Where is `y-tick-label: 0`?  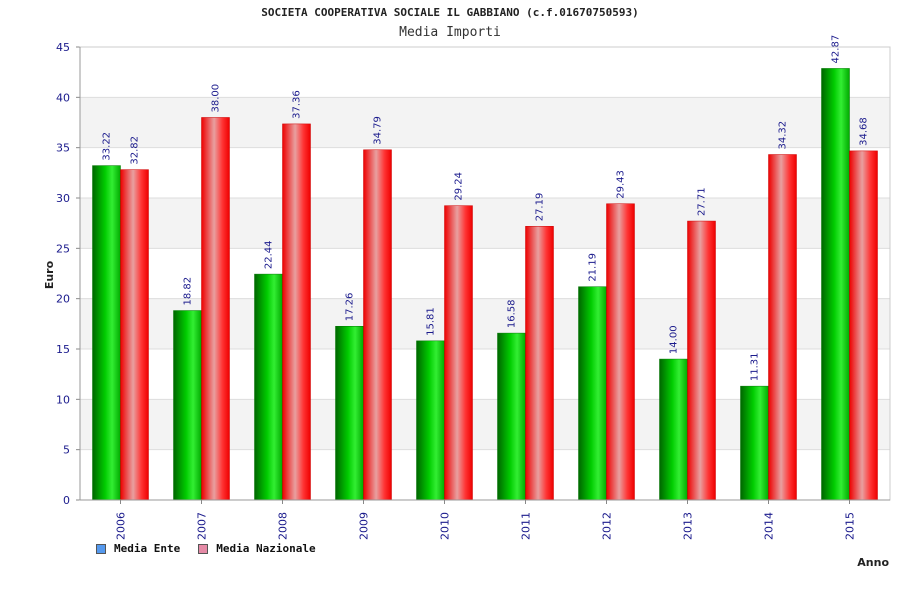 y-tick-label: 0 is located at coordinates (66, 500).